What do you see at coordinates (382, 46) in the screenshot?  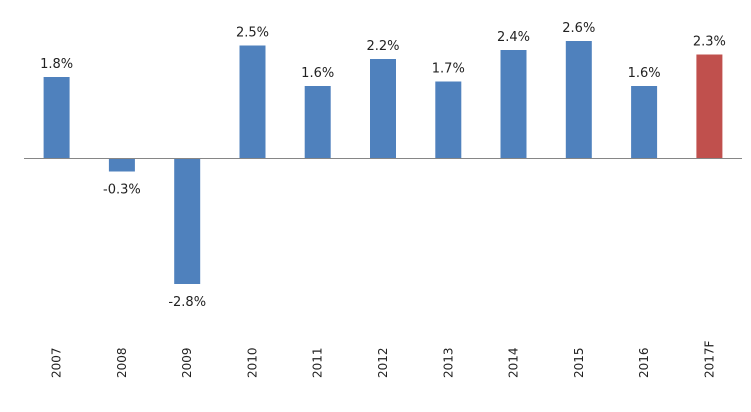 I see `data-label-2012: 2.2%` at bounding box center [382, 46].